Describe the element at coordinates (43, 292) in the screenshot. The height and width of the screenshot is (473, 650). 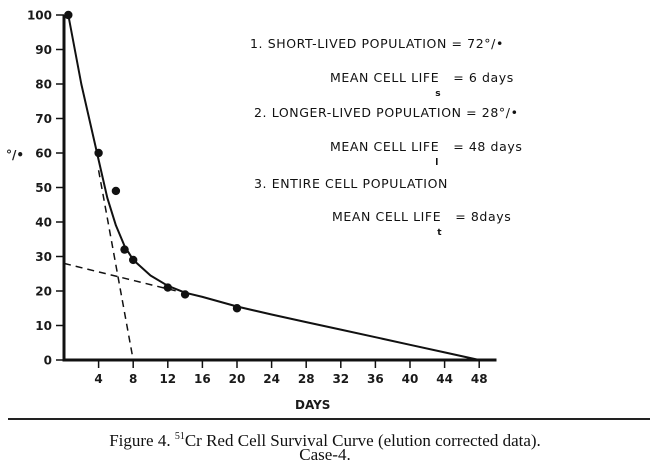
I see `y-tick-label: 20` at that location.